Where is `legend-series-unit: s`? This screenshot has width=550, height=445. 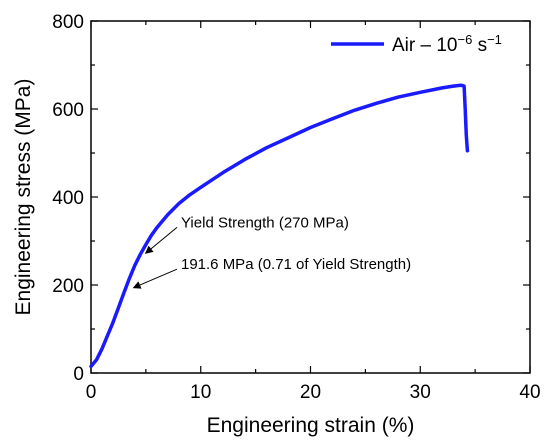
legend-series-unit: s is located at coordinates (479, 45).